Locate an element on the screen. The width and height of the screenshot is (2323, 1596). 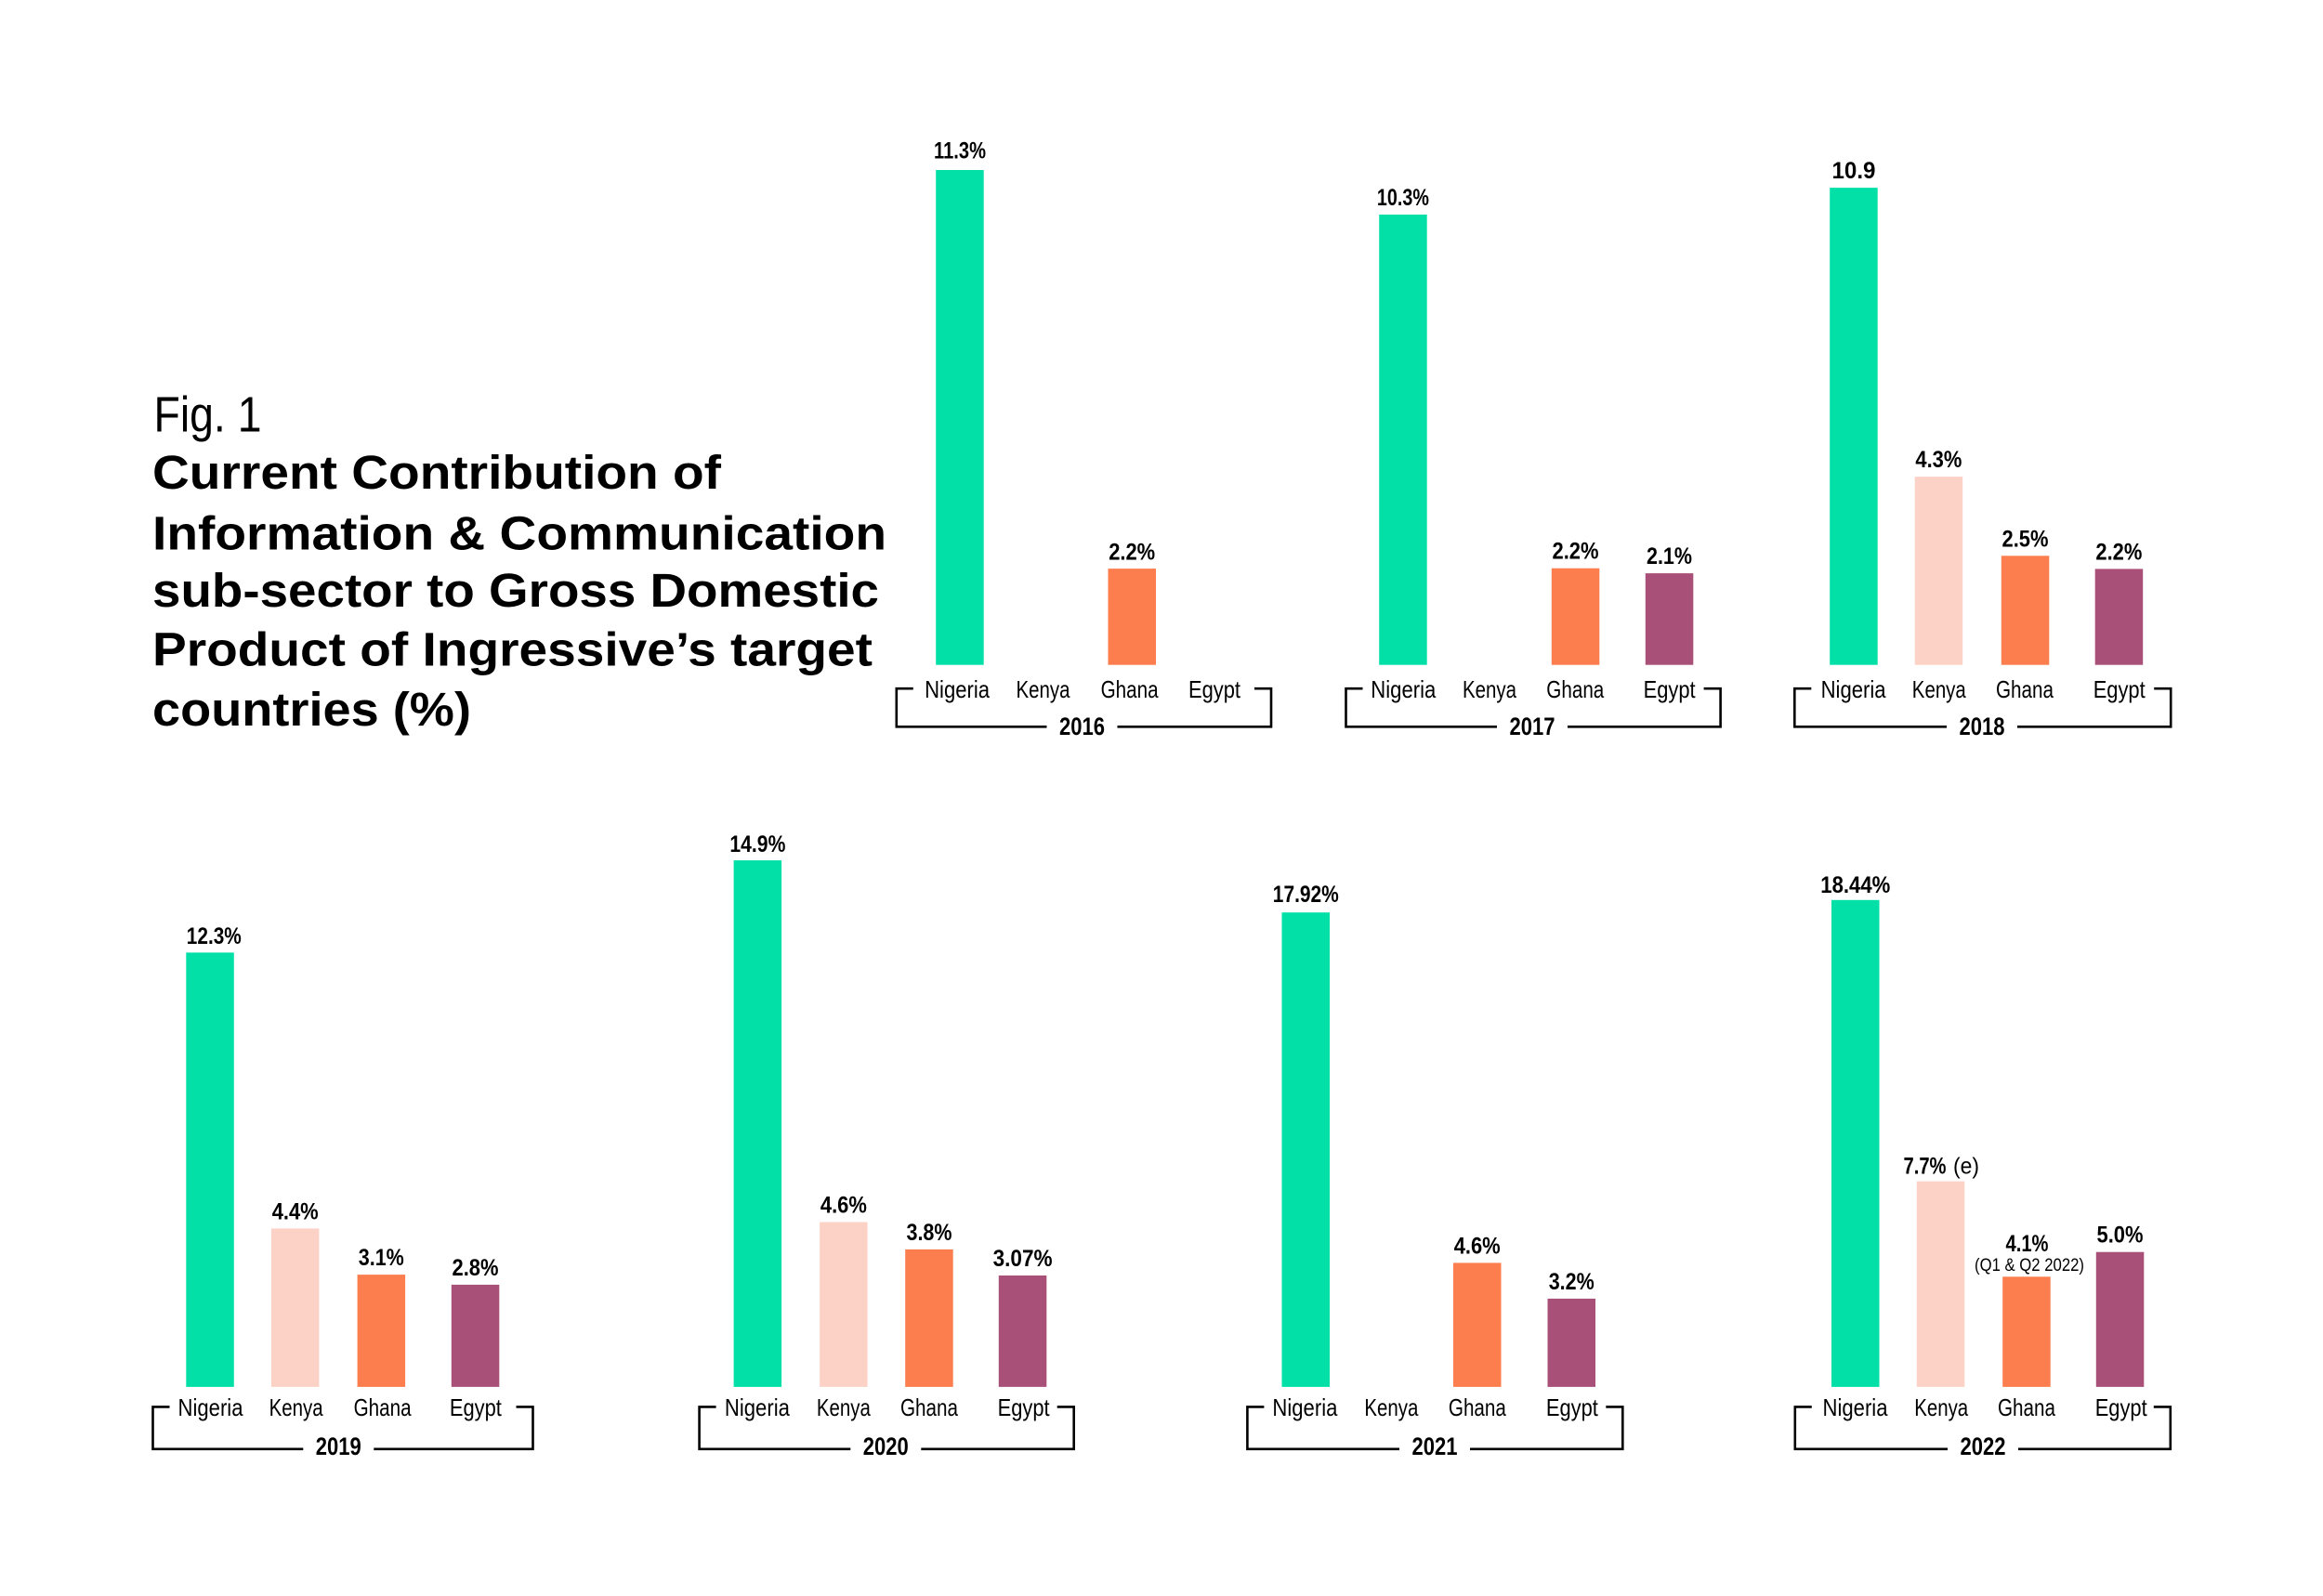
svg-text: 2.8% is located at coordinates (476, 1268).